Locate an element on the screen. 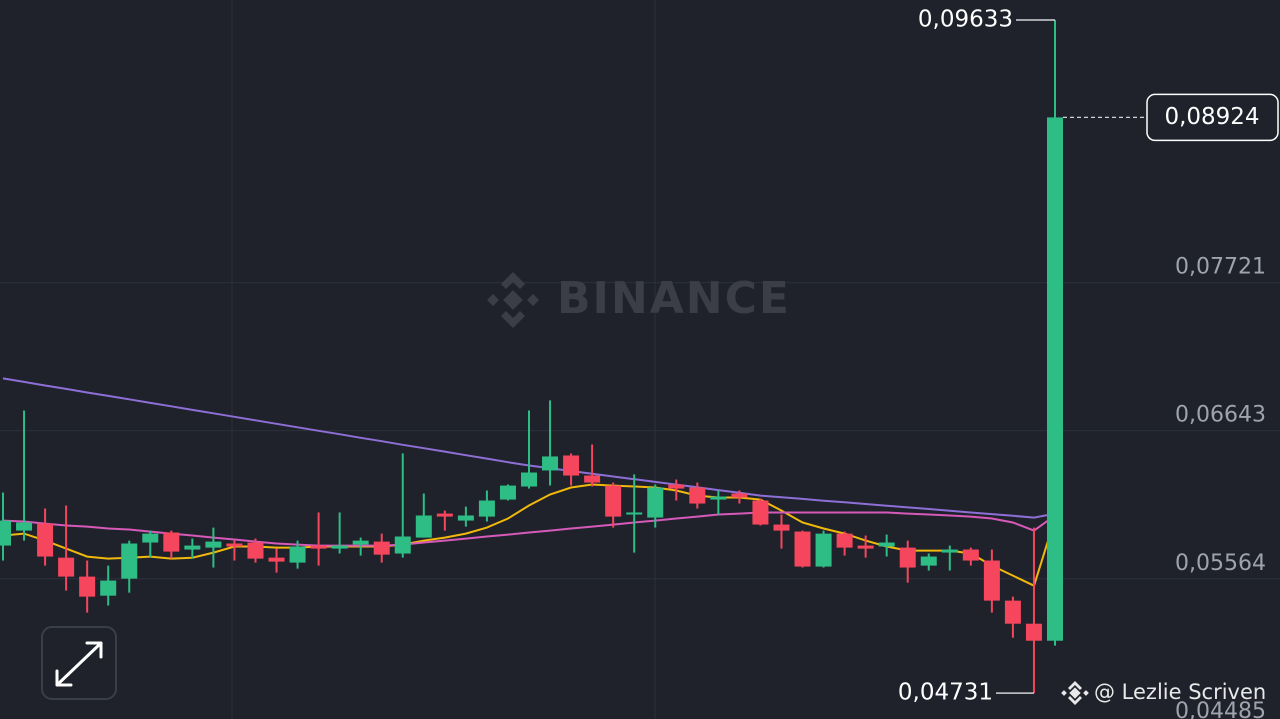  last-price-box is located at coordinates (1212, 117).